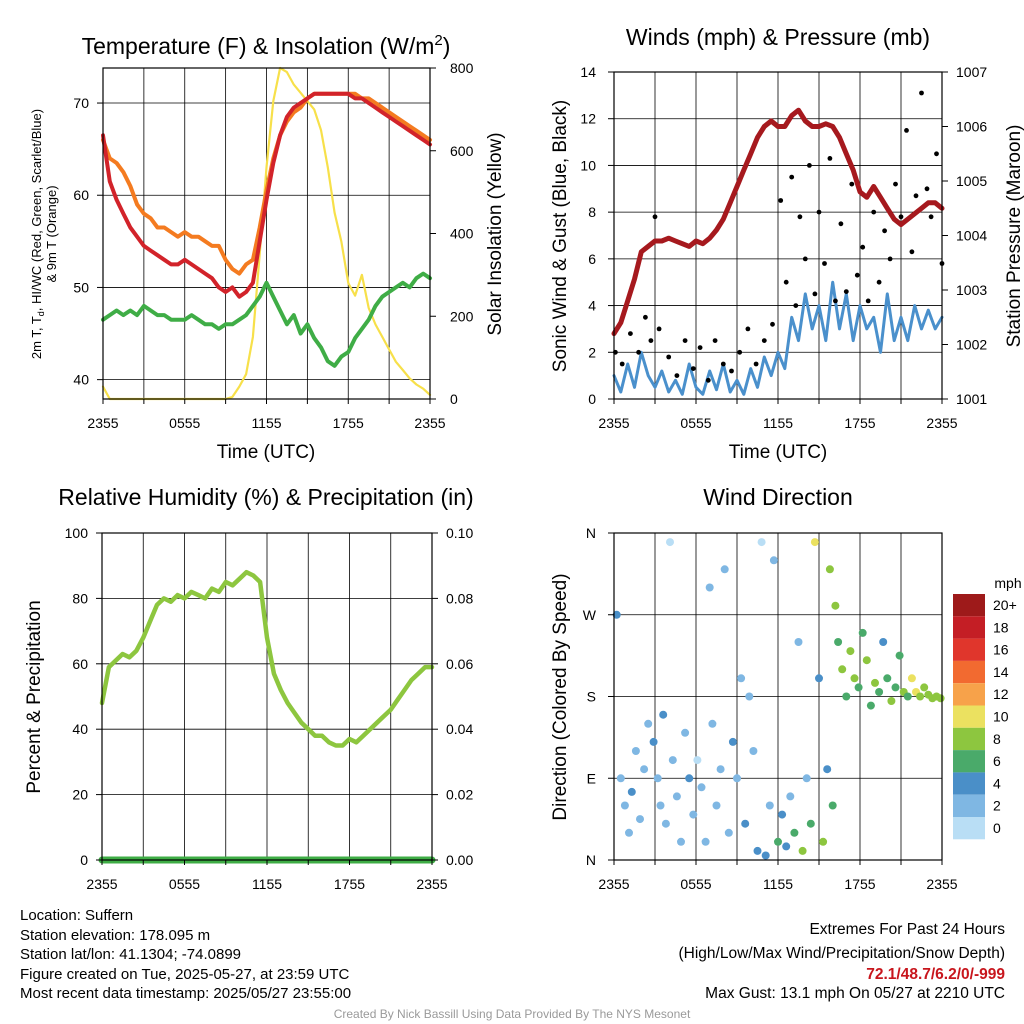 The width and height of the screenshot is (1024, 1024). Describe the element at coordinates (454, 399) in the screenshot. I see `right-tick-label: 0` at that location.